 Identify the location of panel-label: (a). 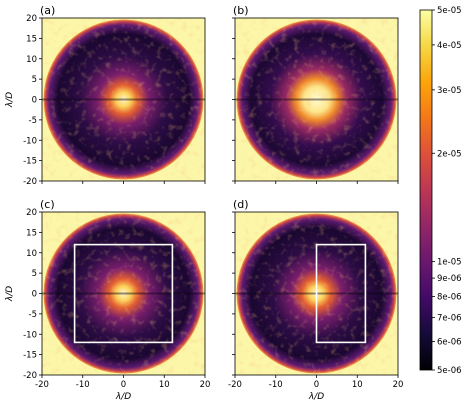
(47, 10).